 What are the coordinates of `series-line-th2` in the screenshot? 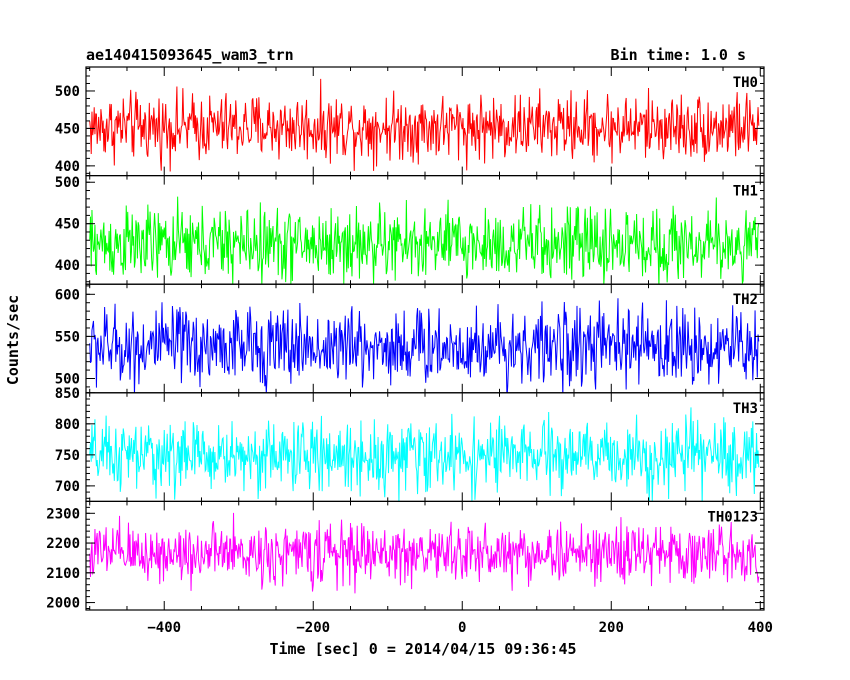 It's located at (424, 345).